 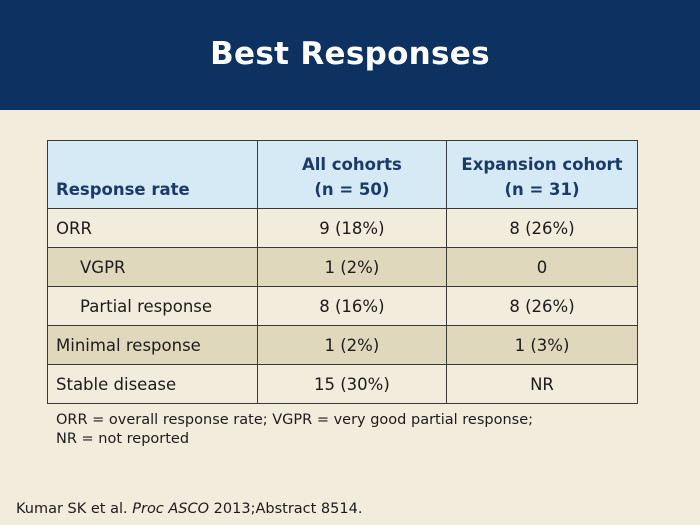 What do you see at coordinates (152, 384) in the screenshot?
I see `row-label-stable-disease: Stable disease` at bounding box center [152, 384].